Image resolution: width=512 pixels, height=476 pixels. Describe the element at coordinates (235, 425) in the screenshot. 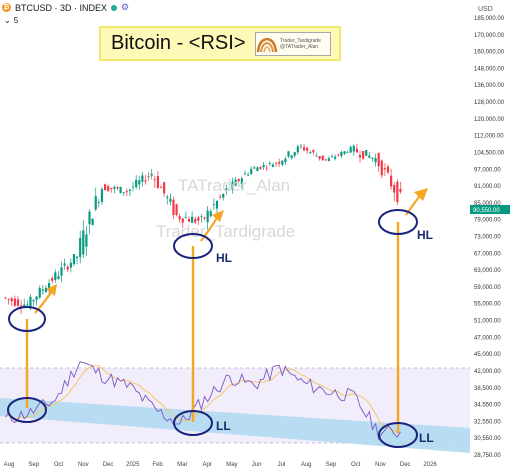

I see `rsi-support-band` at that location.